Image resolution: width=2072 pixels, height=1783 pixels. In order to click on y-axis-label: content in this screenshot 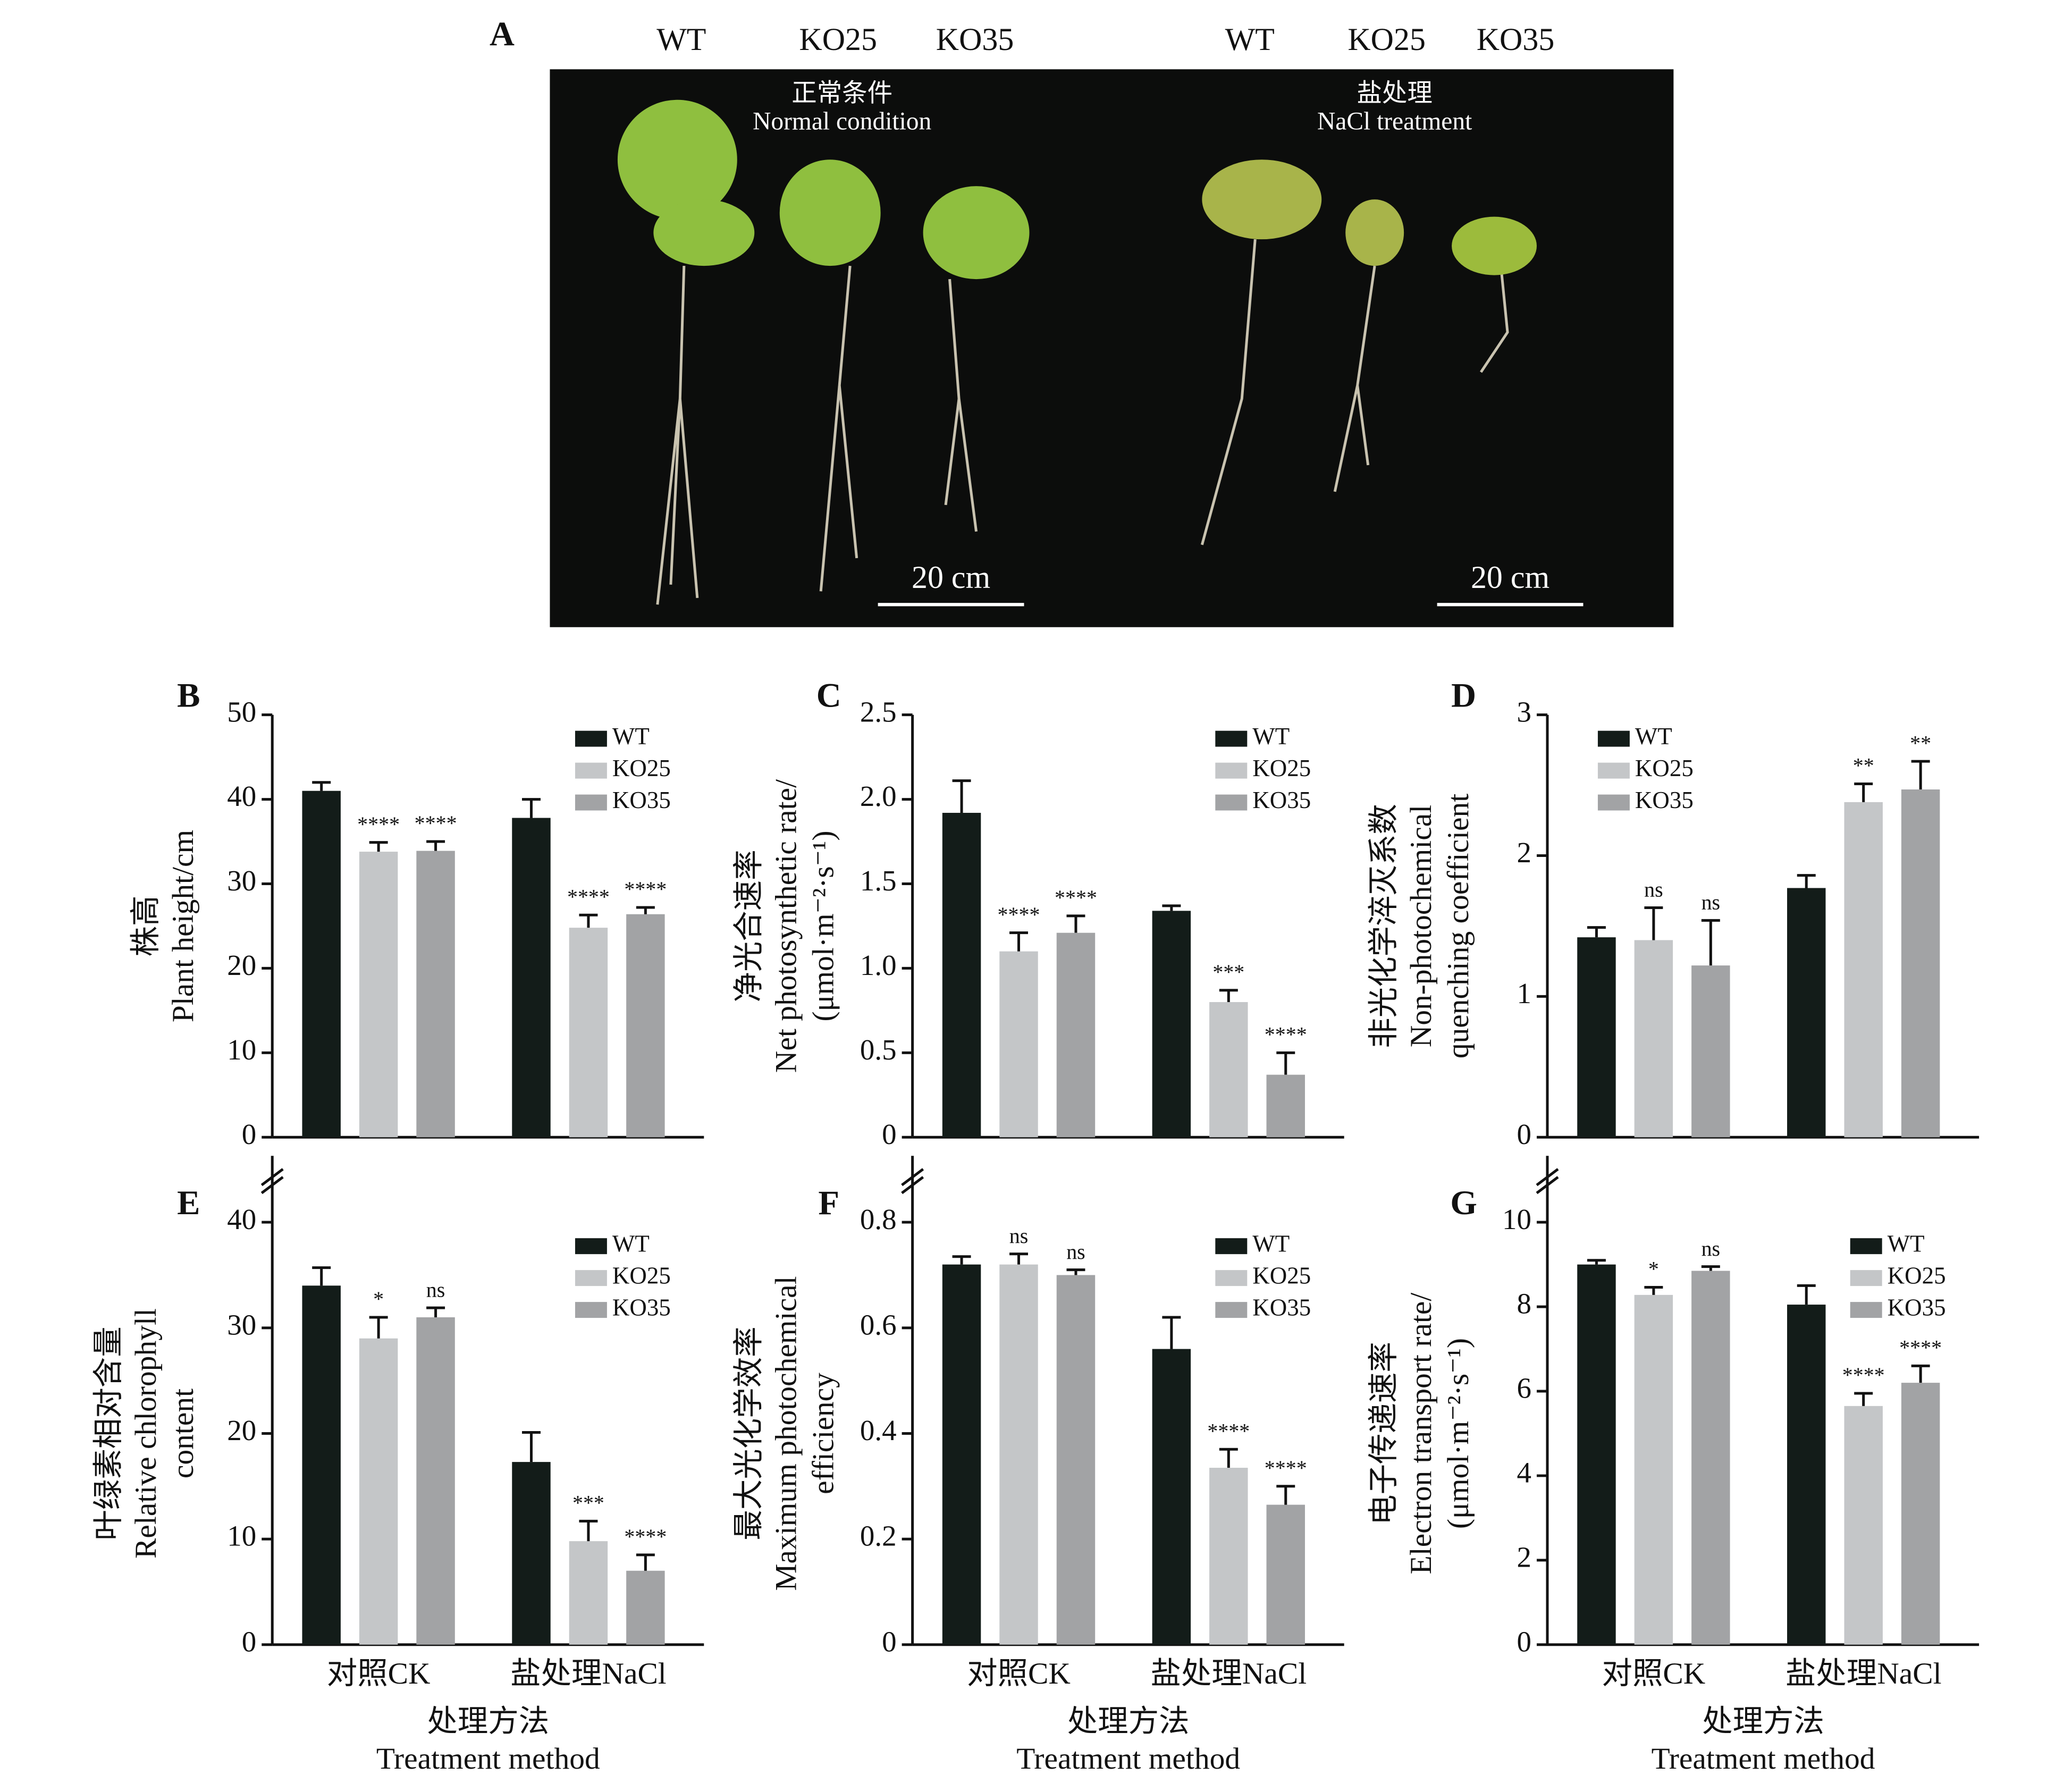, I will do `click(183, 1433)`.